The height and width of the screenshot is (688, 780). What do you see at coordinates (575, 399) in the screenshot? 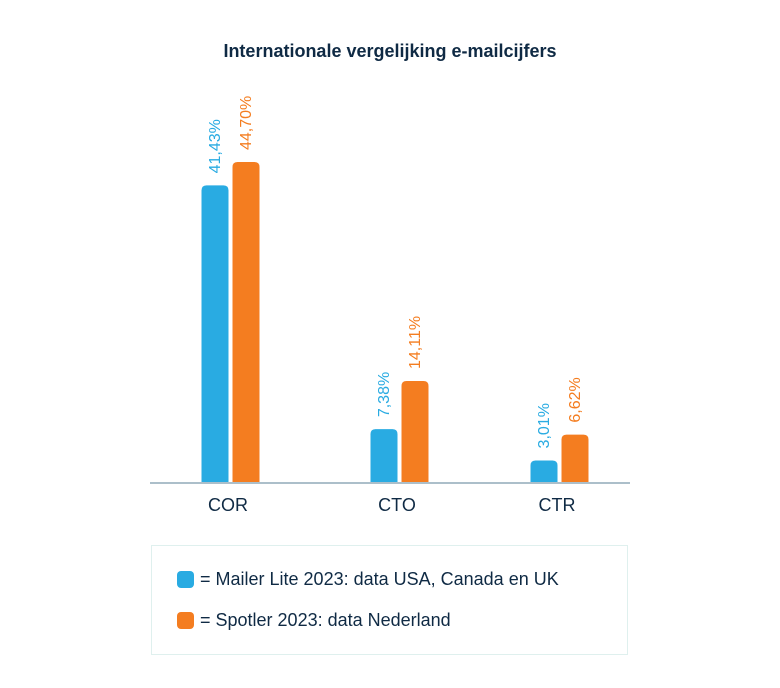
I see `value-label-ctr-spotler: 6,62%` at bounding box center [575, 399].